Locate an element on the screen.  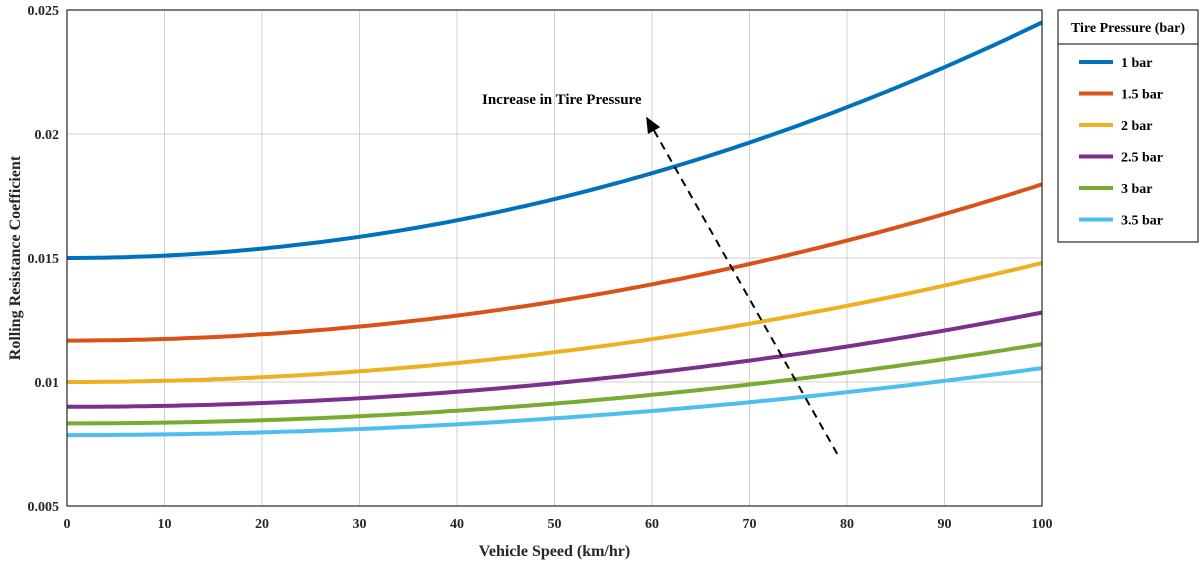
y-tick-label: 0.02 is located at coordinates (47, 135).